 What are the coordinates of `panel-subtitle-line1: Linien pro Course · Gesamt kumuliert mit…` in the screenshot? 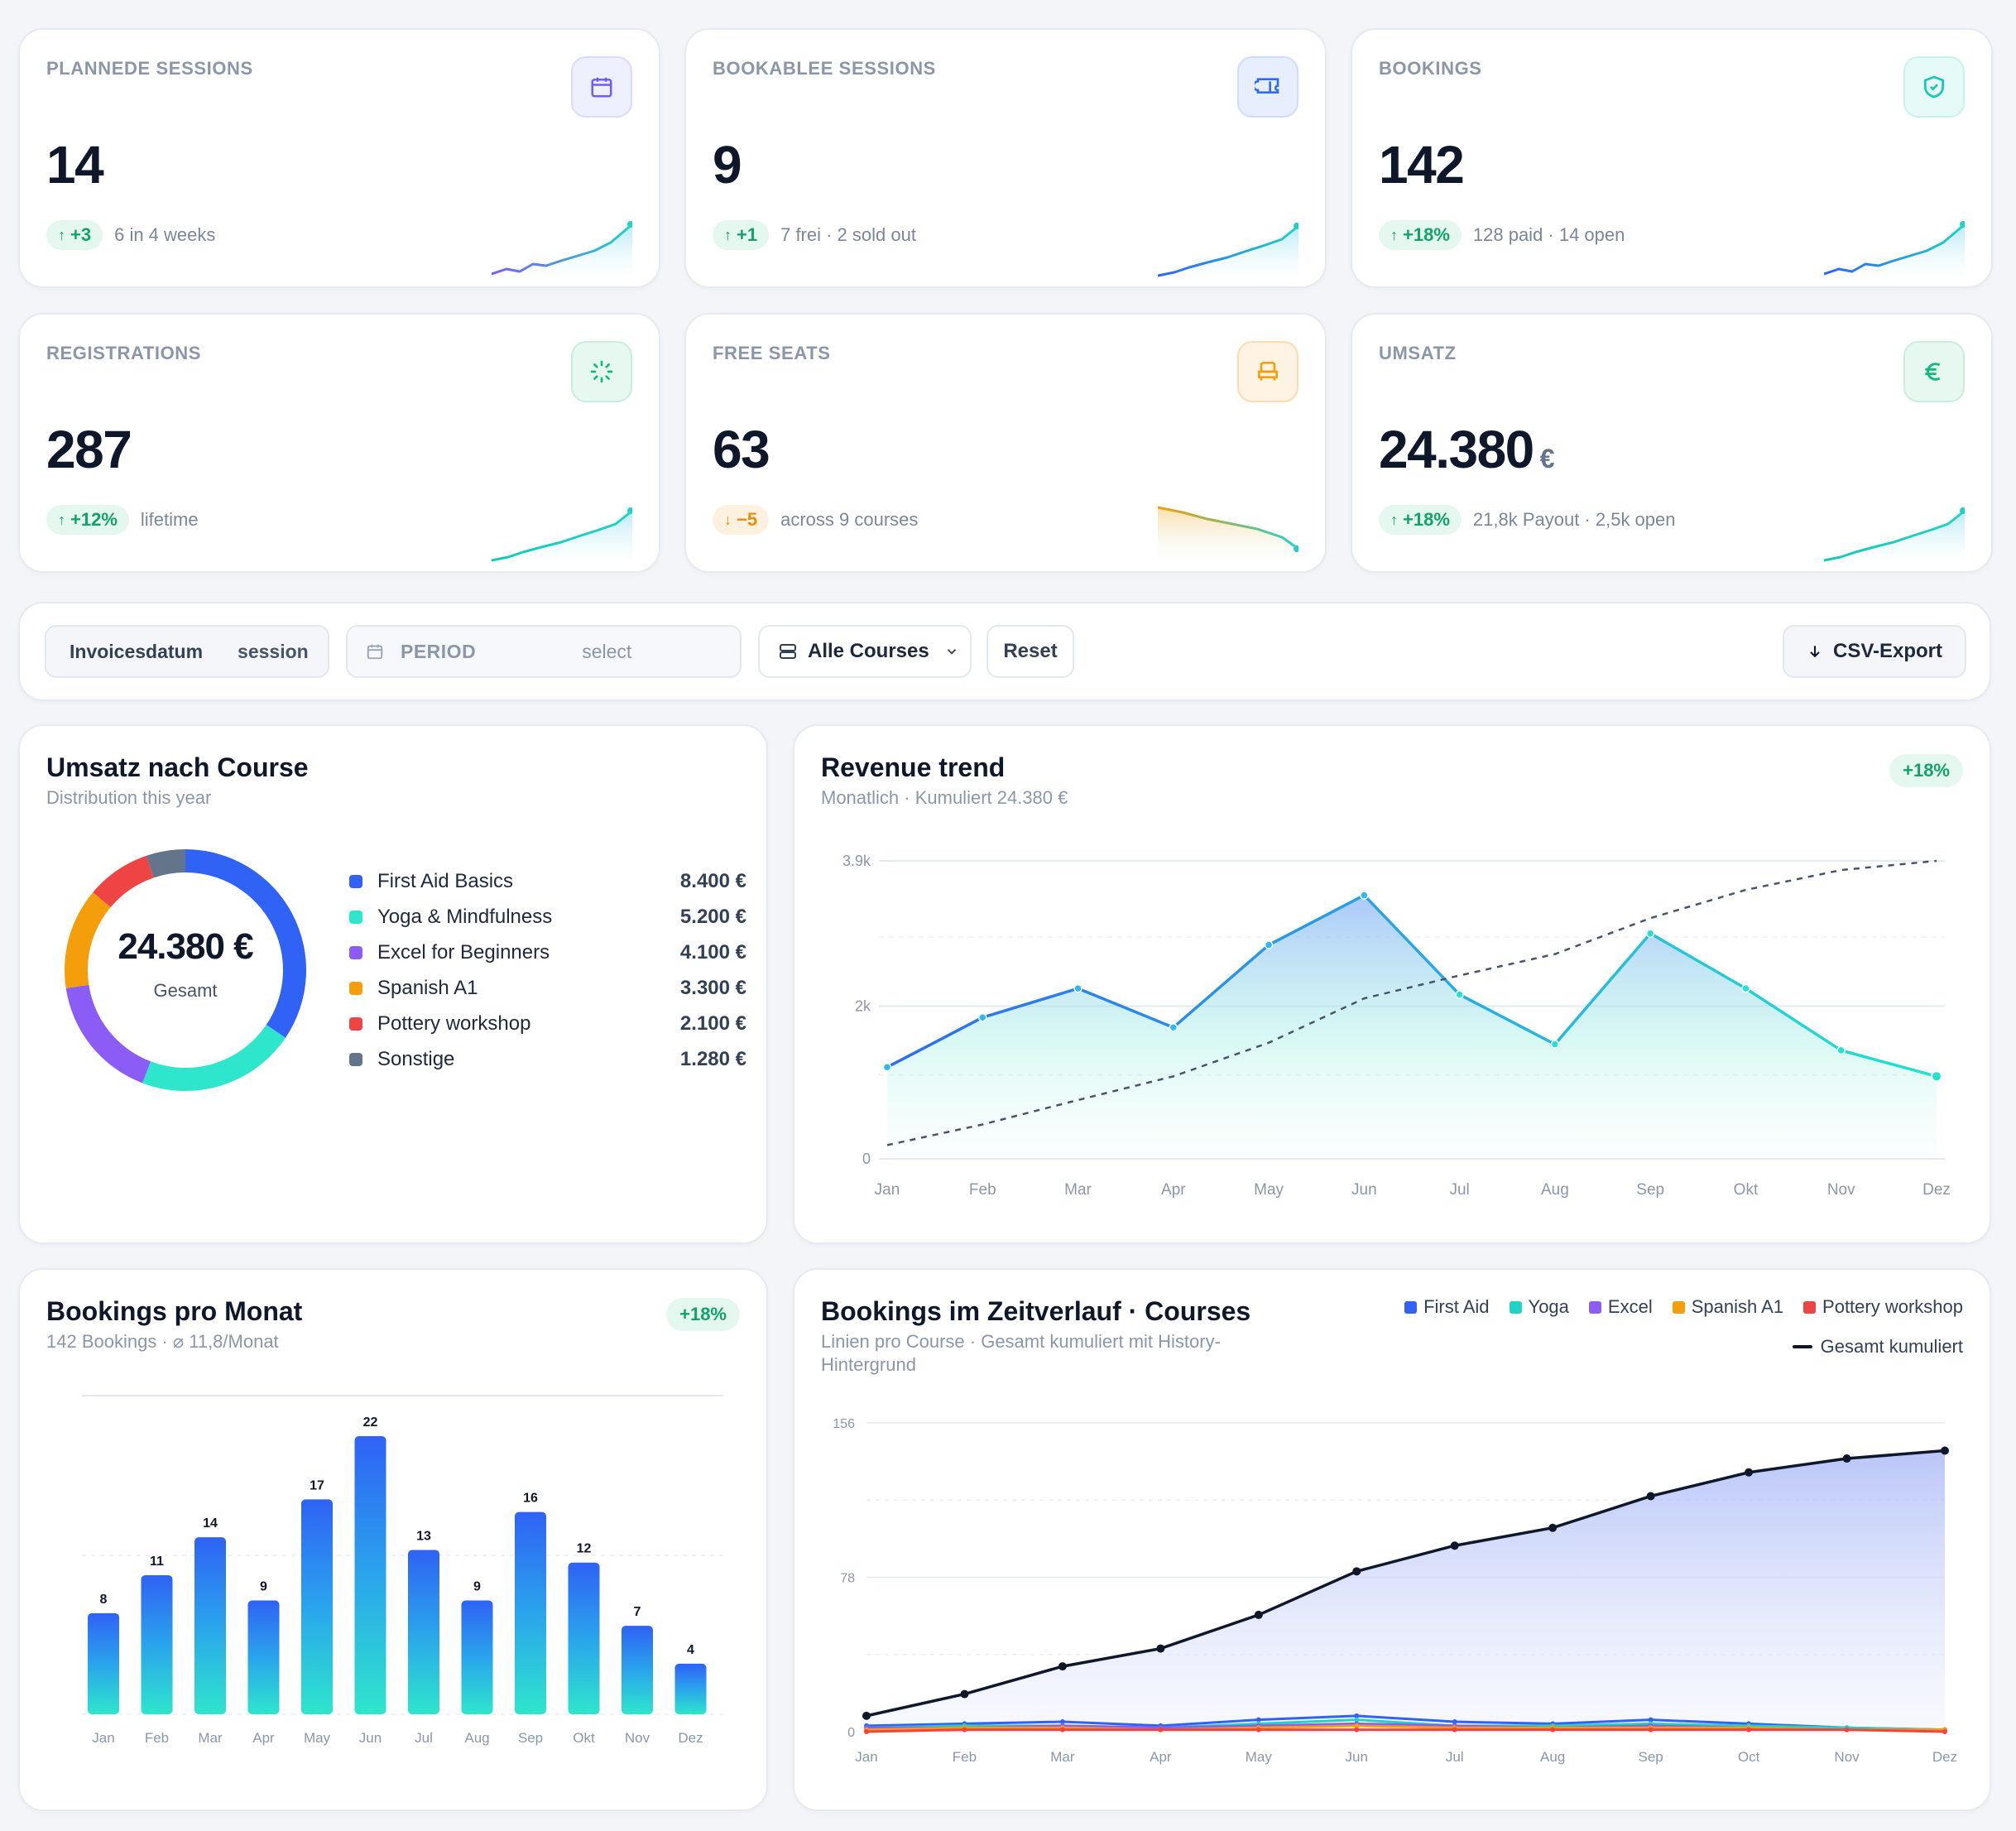 It's located at (1021, 1341).